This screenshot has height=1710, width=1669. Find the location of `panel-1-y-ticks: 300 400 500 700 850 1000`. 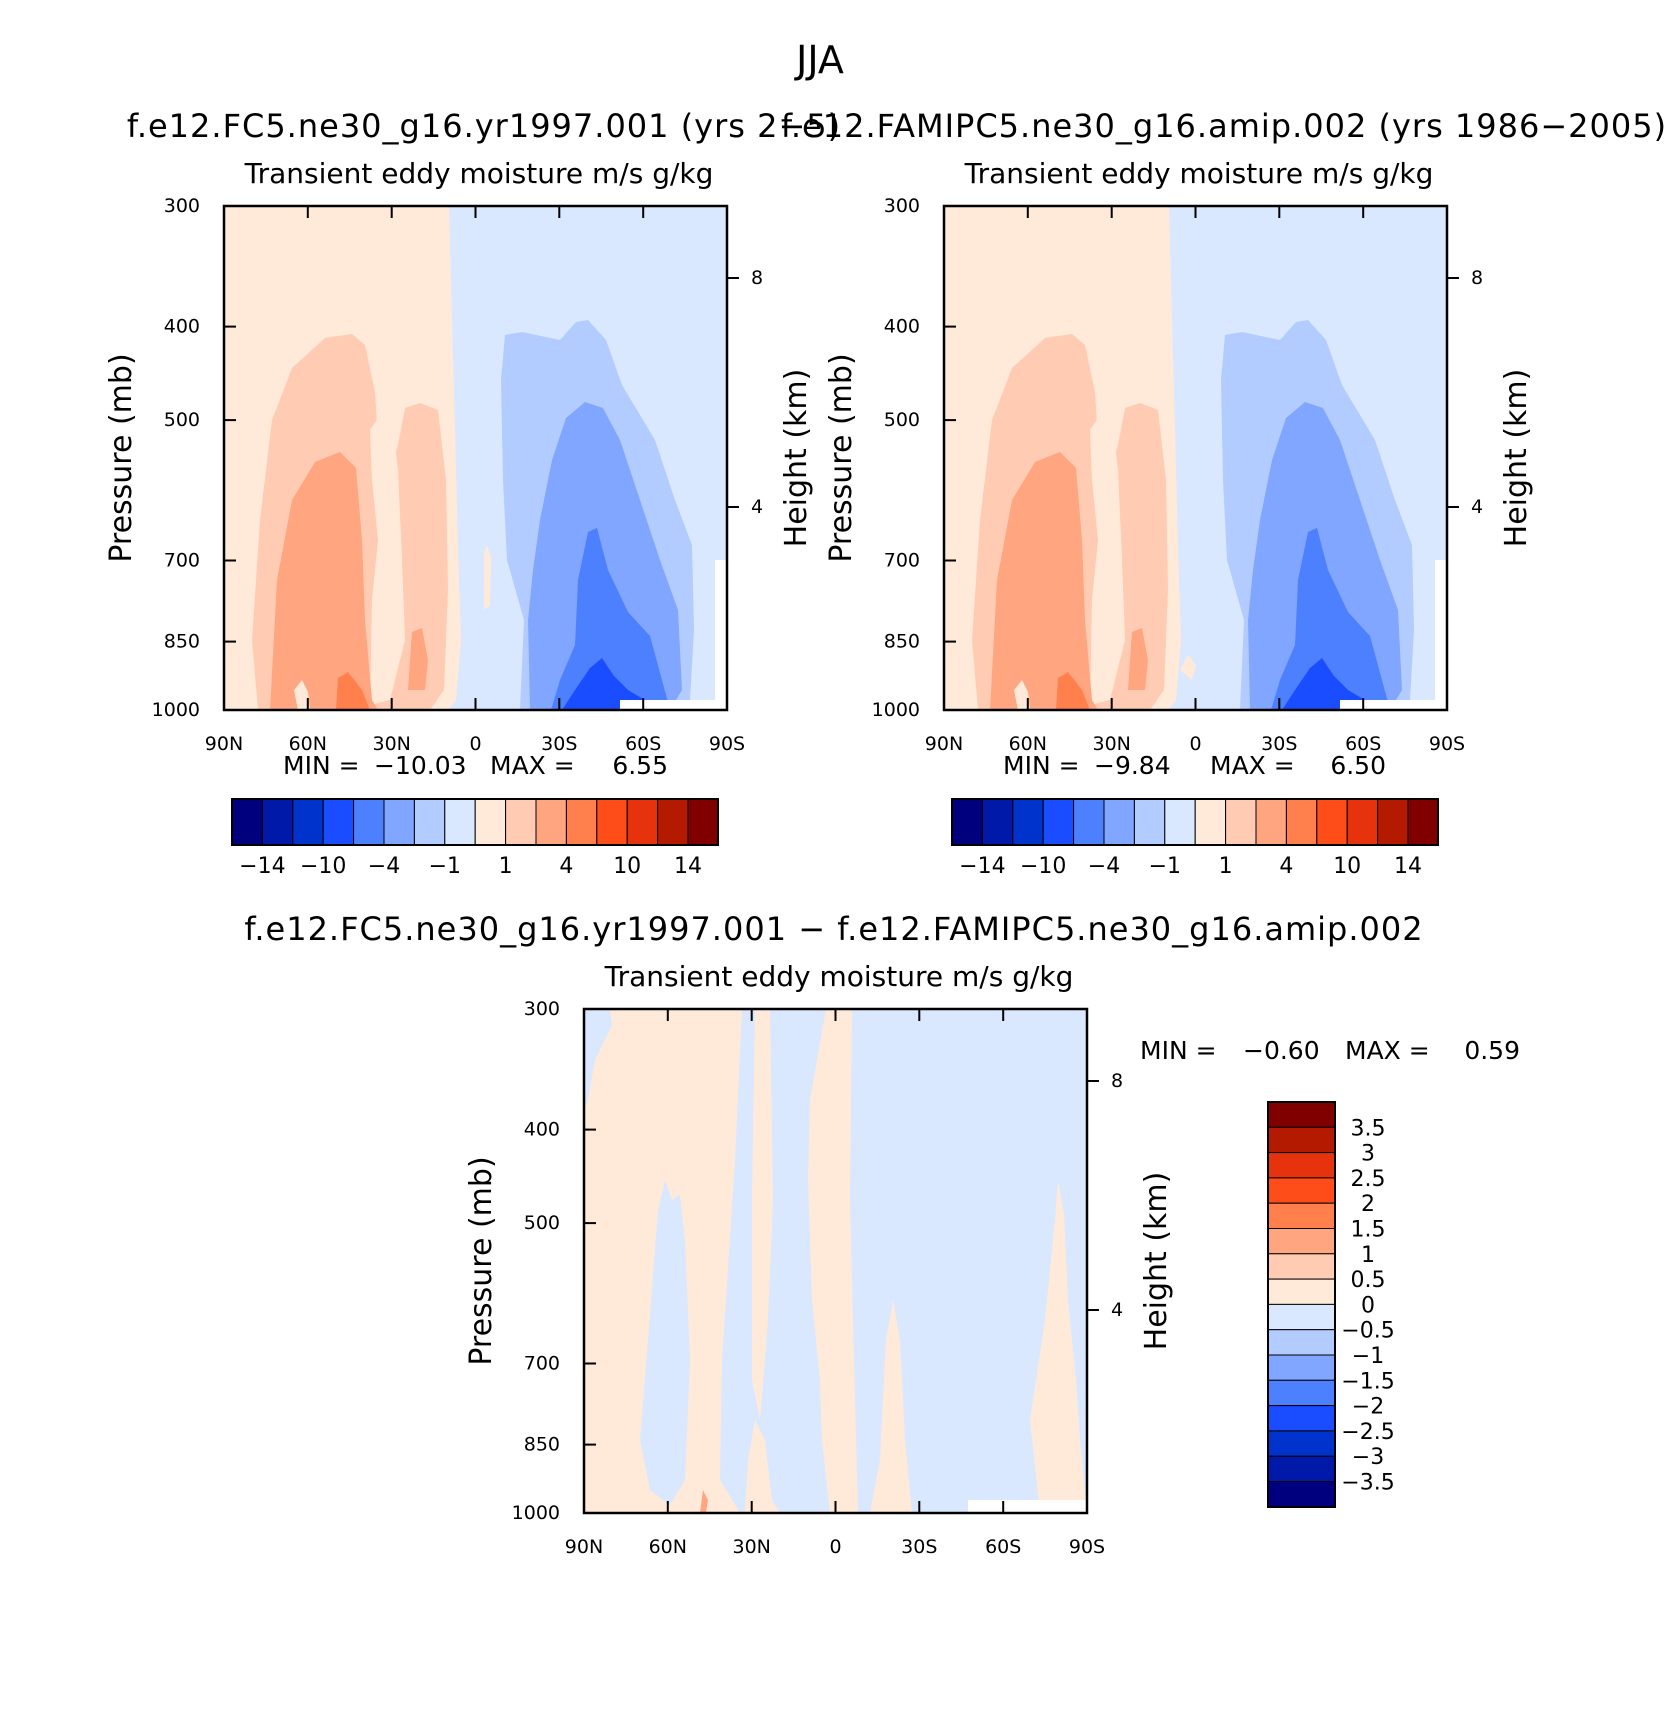

panel-1-y-ticks: 300 400 500 700 850 1000 is located at coordinates (194, 458).